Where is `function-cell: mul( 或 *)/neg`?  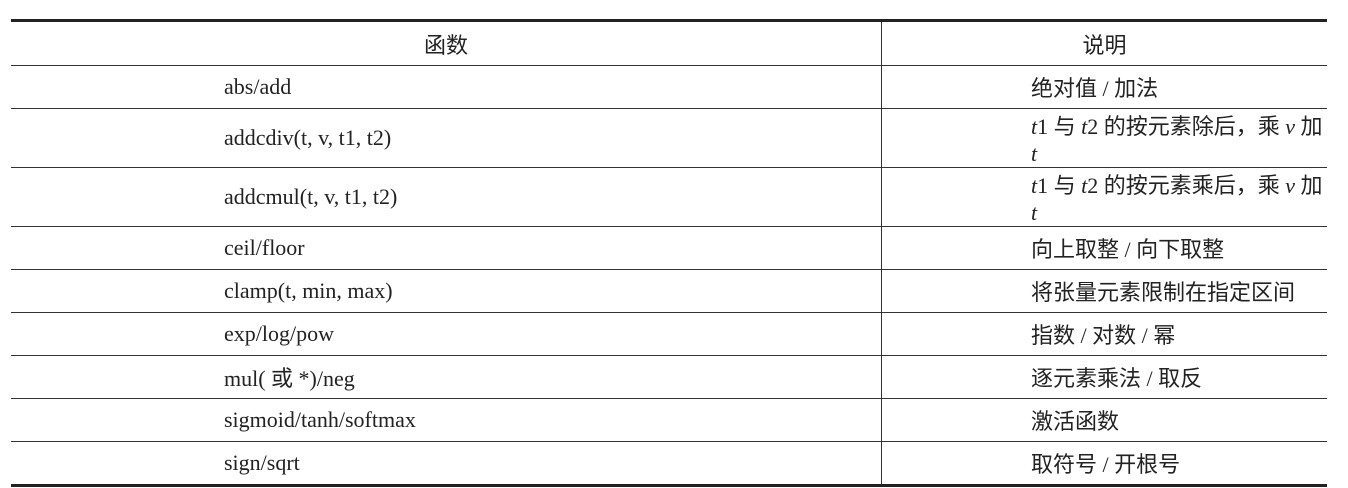 function-cell: mul( 或 *)/neg is located at coordinates (446, 377).